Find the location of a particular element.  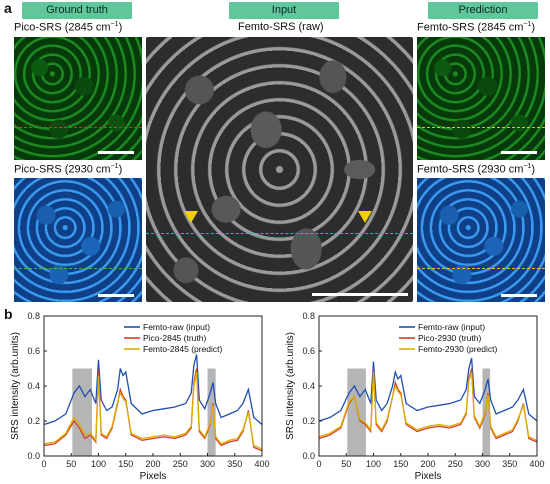

prediction-tag: Prediction is located at coordinates (483, 10).